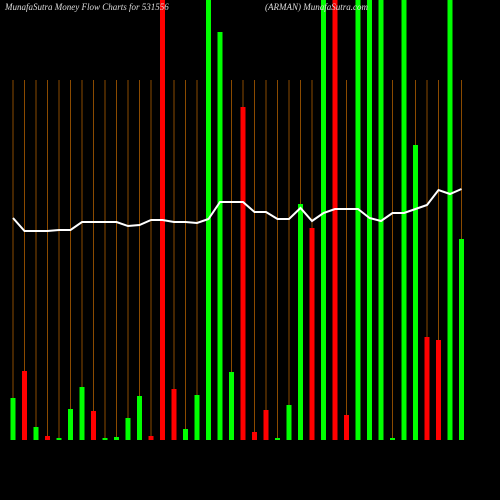 Image resolution: width=500 pixels, height=500 pixels. Describe the element at coordinates (316, 7) in the screenshot. I see `chart-title-right: (ARMAN) MunafaSutra.com` at that location.